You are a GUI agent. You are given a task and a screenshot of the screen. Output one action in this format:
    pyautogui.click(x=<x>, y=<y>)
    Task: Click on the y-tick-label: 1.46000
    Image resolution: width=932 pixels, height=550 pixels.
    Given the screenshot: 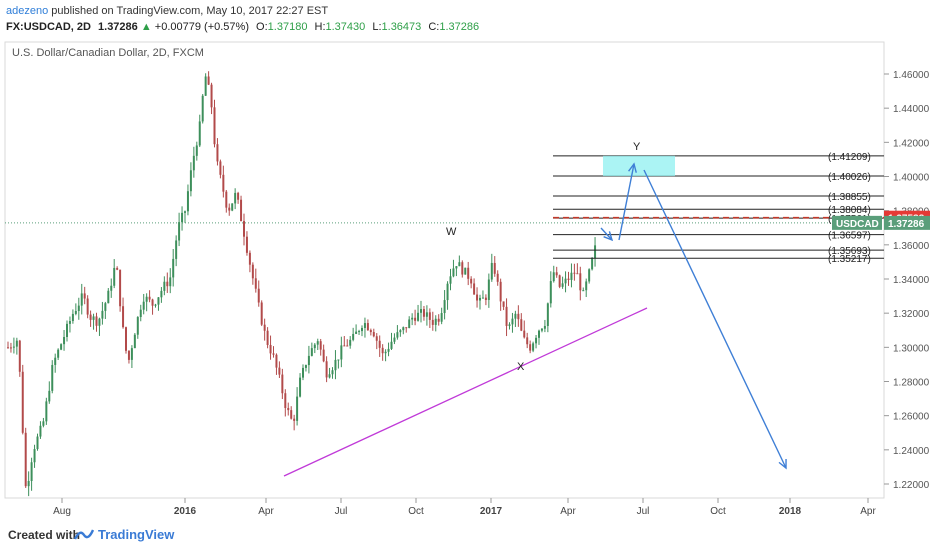 What is the action you would take?
    pyautogui.click(x=911, y=75)
    